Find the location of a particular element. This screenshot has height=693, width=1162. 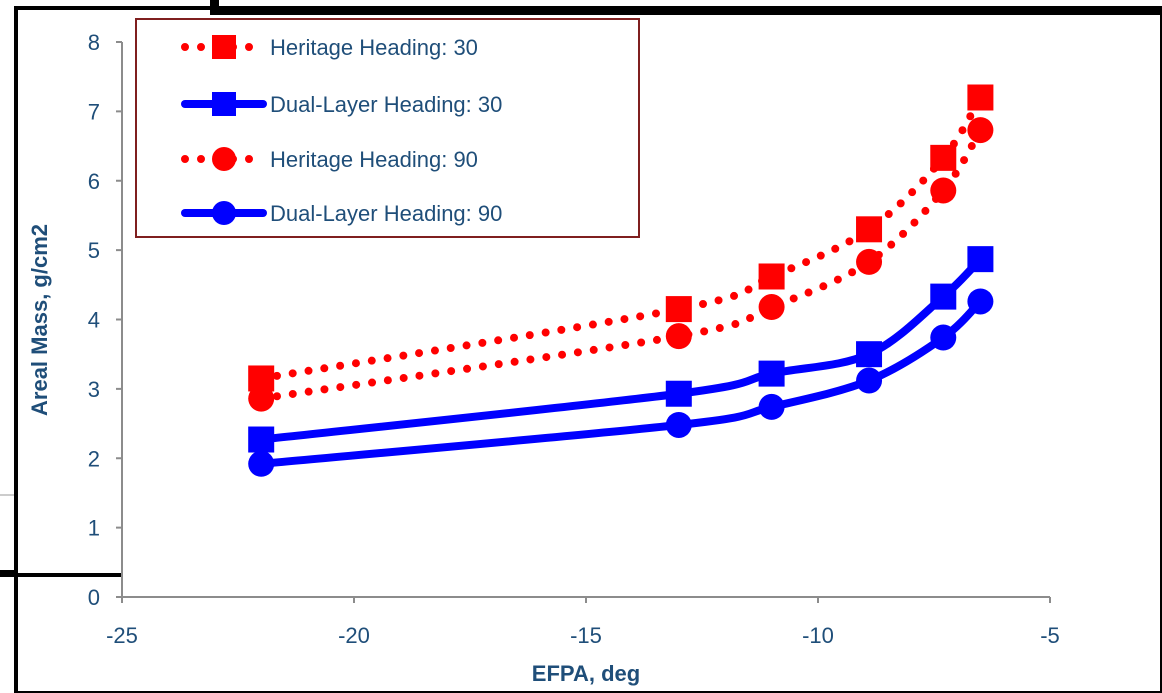

x-tick-label: -25 is located at coordinates (122, 635).